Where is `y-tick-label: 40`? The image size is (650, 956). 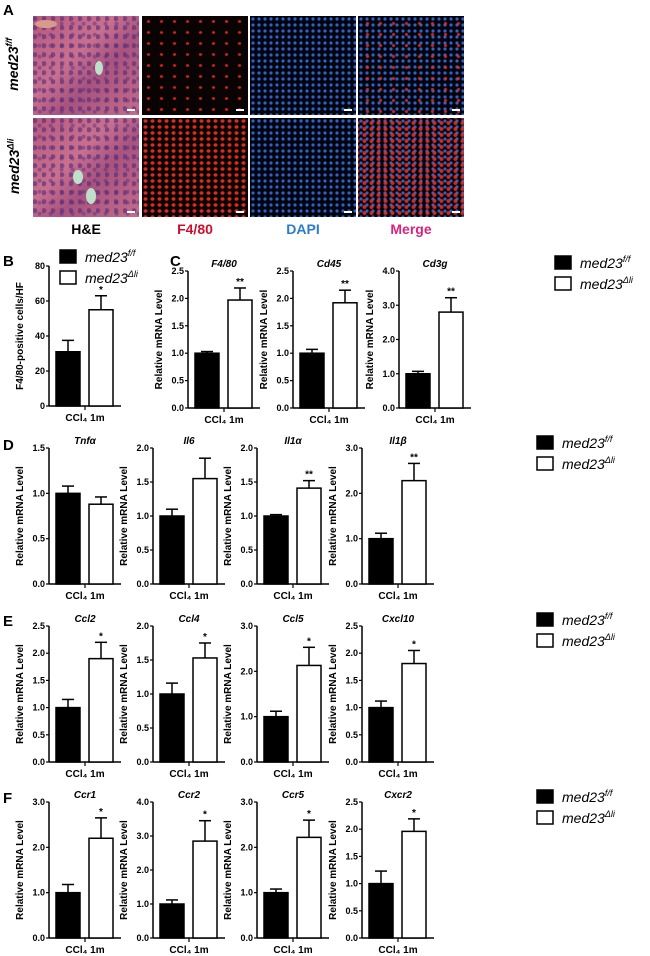 y-tick-label: 40 is located at coordinates (40, 336).